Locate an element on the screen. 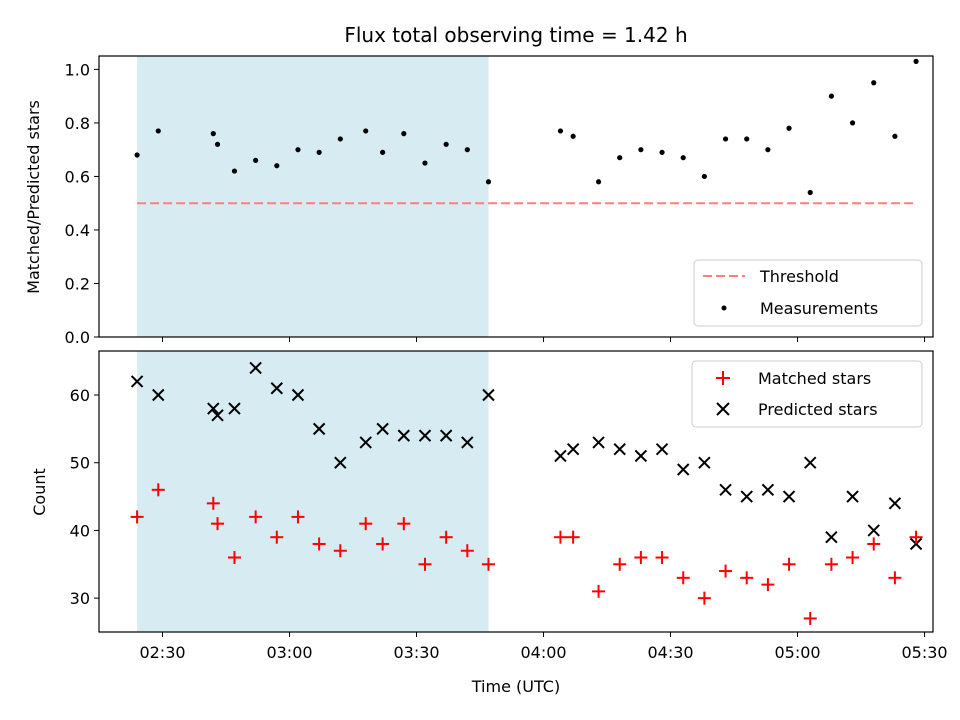 This screenshot has width=960, height=720. top-y-tick-label: 0.4 is located at coordinates (77, 230).